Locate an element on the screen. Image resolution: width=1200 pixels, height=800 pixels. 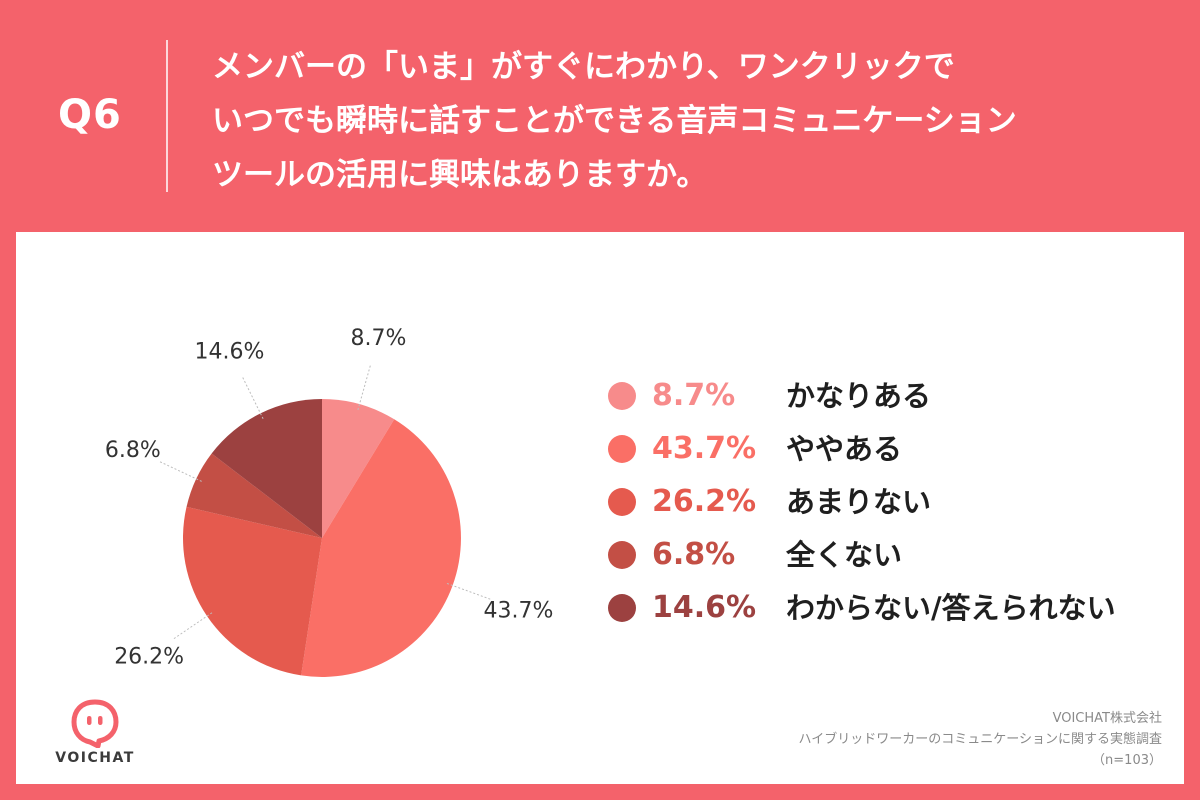
legend-percent: 14.6% is located at coordinates (704, 607).